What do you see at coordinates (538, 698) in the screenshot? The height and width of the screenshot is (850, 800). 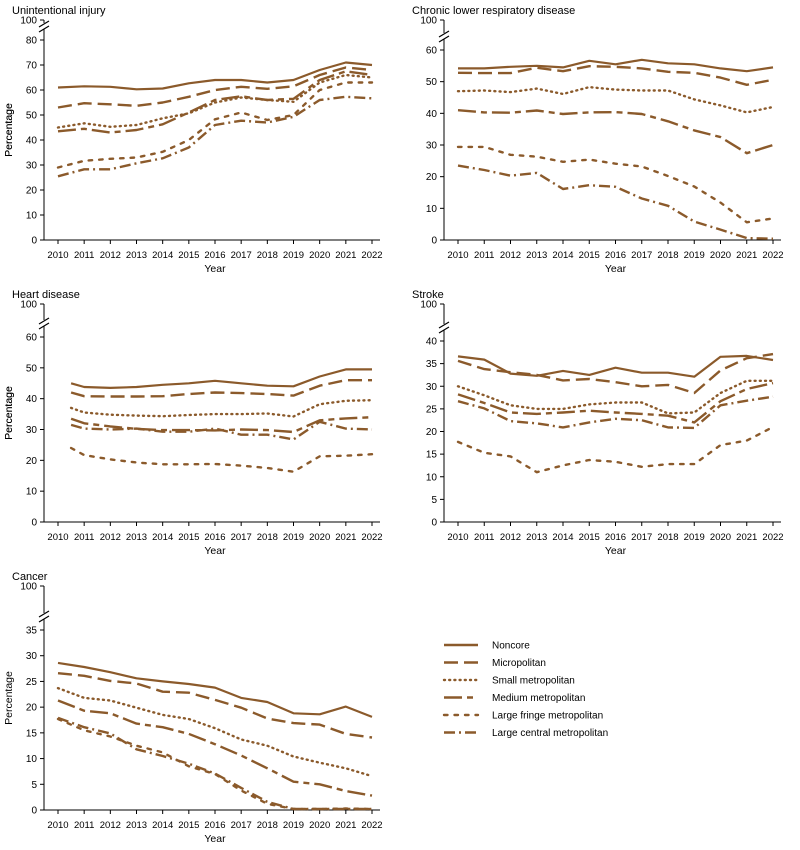 I see `legend-label: Medium metropolitan` at bounding box center [538, 698].